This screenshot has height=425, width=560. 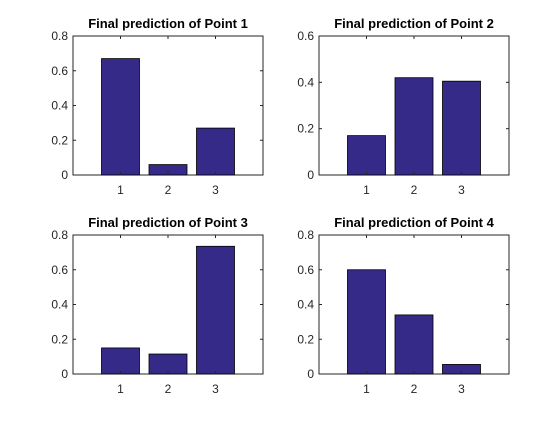 I want to click on chart-title: Final prediction of Point 2, so click(x=414, y=23).